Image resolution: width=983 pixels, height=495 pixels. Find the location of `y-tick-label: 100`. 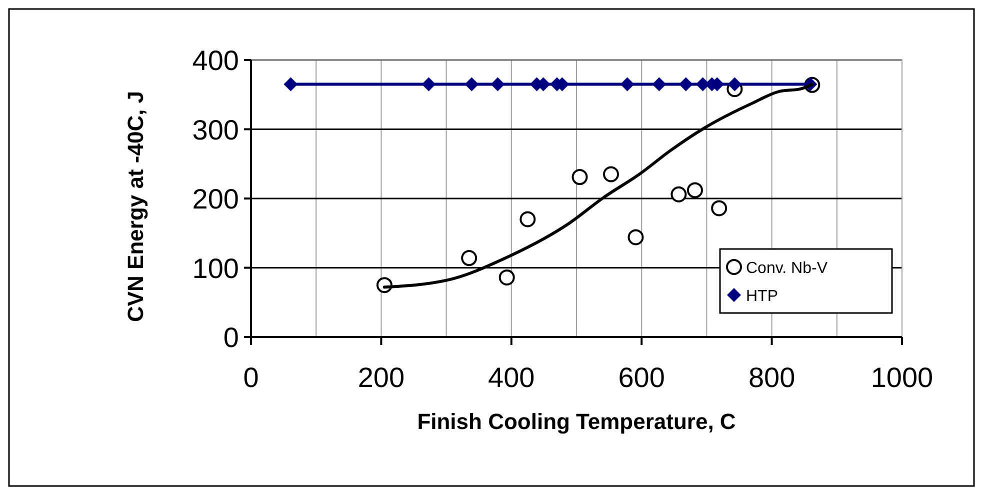

y-tick-label: 100 is located at coordinates (215, 268).